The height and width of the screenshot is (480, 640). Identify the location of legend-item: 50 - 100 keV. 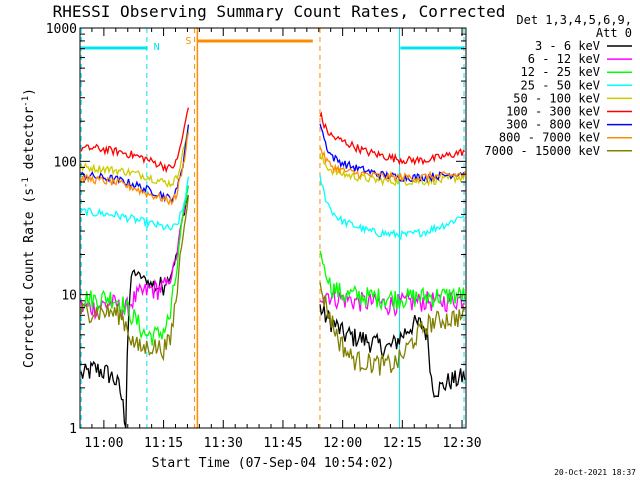
(572, 98).